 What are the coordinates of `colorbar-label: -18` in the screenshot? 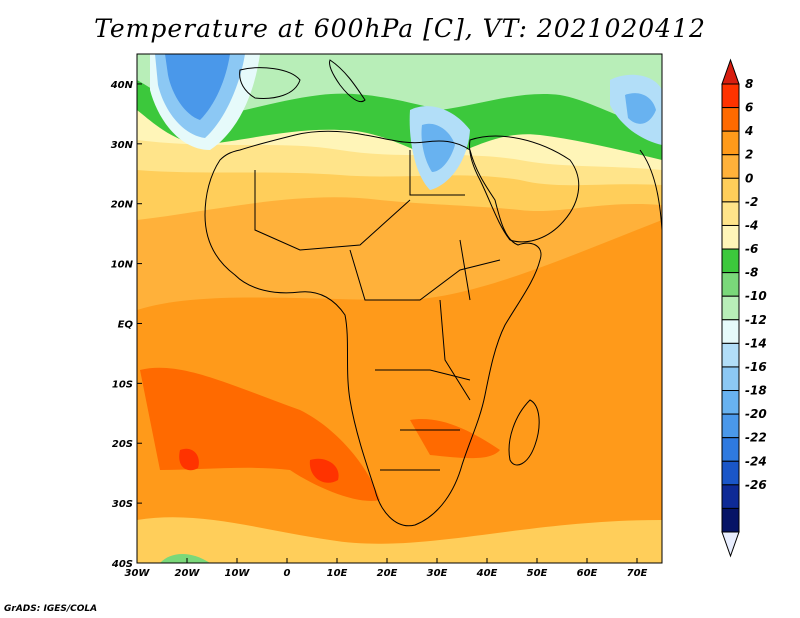 It's located at (756, 391).